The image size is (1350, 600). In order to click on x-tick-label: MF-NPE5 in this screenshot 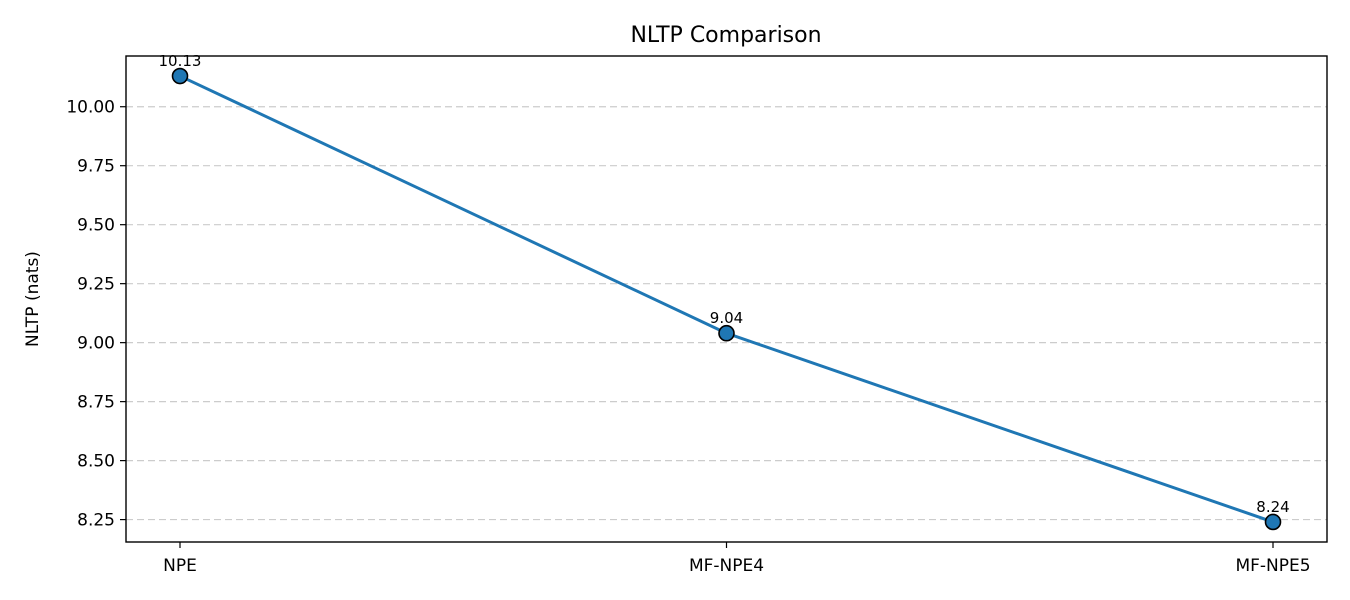, I will do `click(1272, 566)`.